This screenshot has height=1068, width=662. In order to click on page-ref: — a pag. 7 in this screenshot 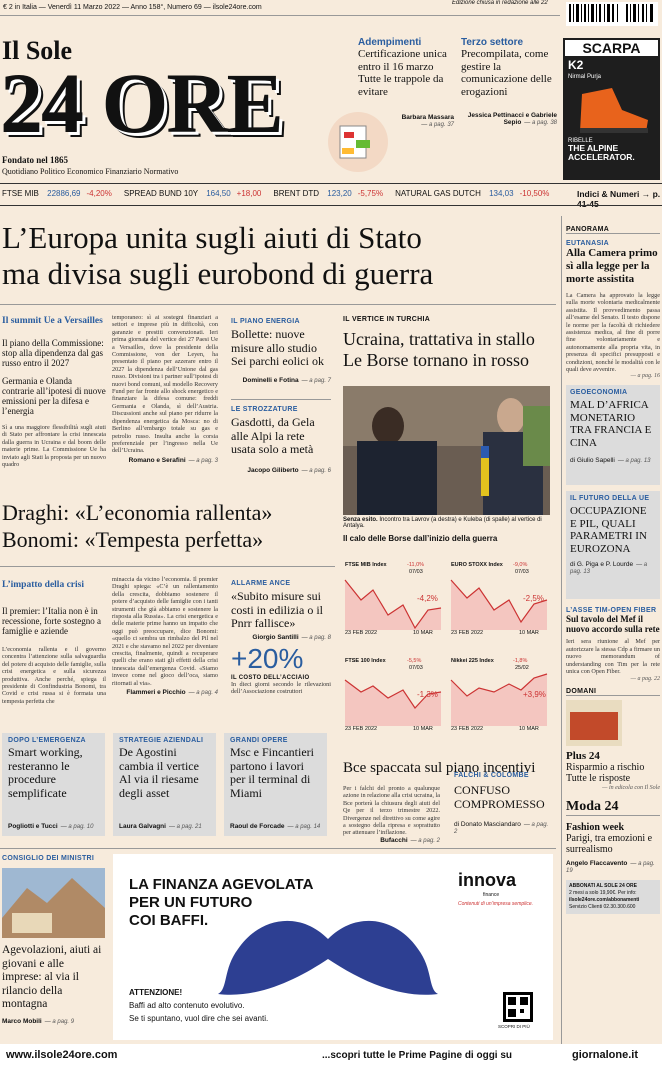, I will do `click(316, 380)`.